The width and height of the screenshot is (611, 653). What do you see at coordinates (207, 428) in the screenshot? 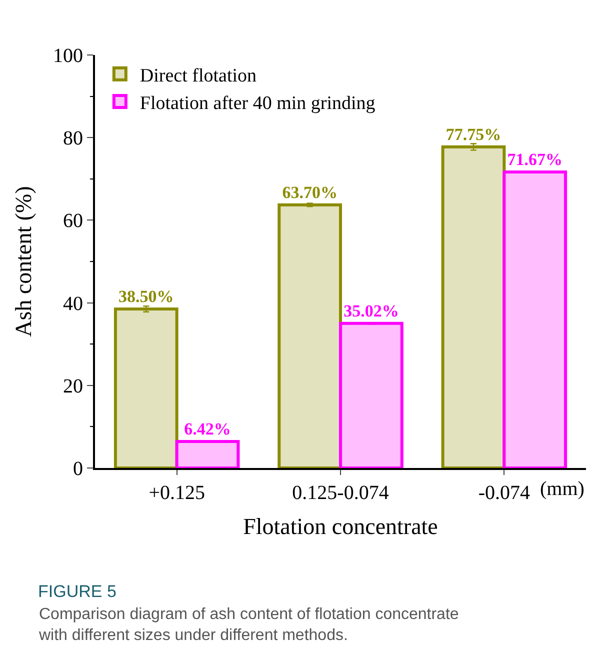
I see `data-label: 6.42%` at bounding box center [207, 428].